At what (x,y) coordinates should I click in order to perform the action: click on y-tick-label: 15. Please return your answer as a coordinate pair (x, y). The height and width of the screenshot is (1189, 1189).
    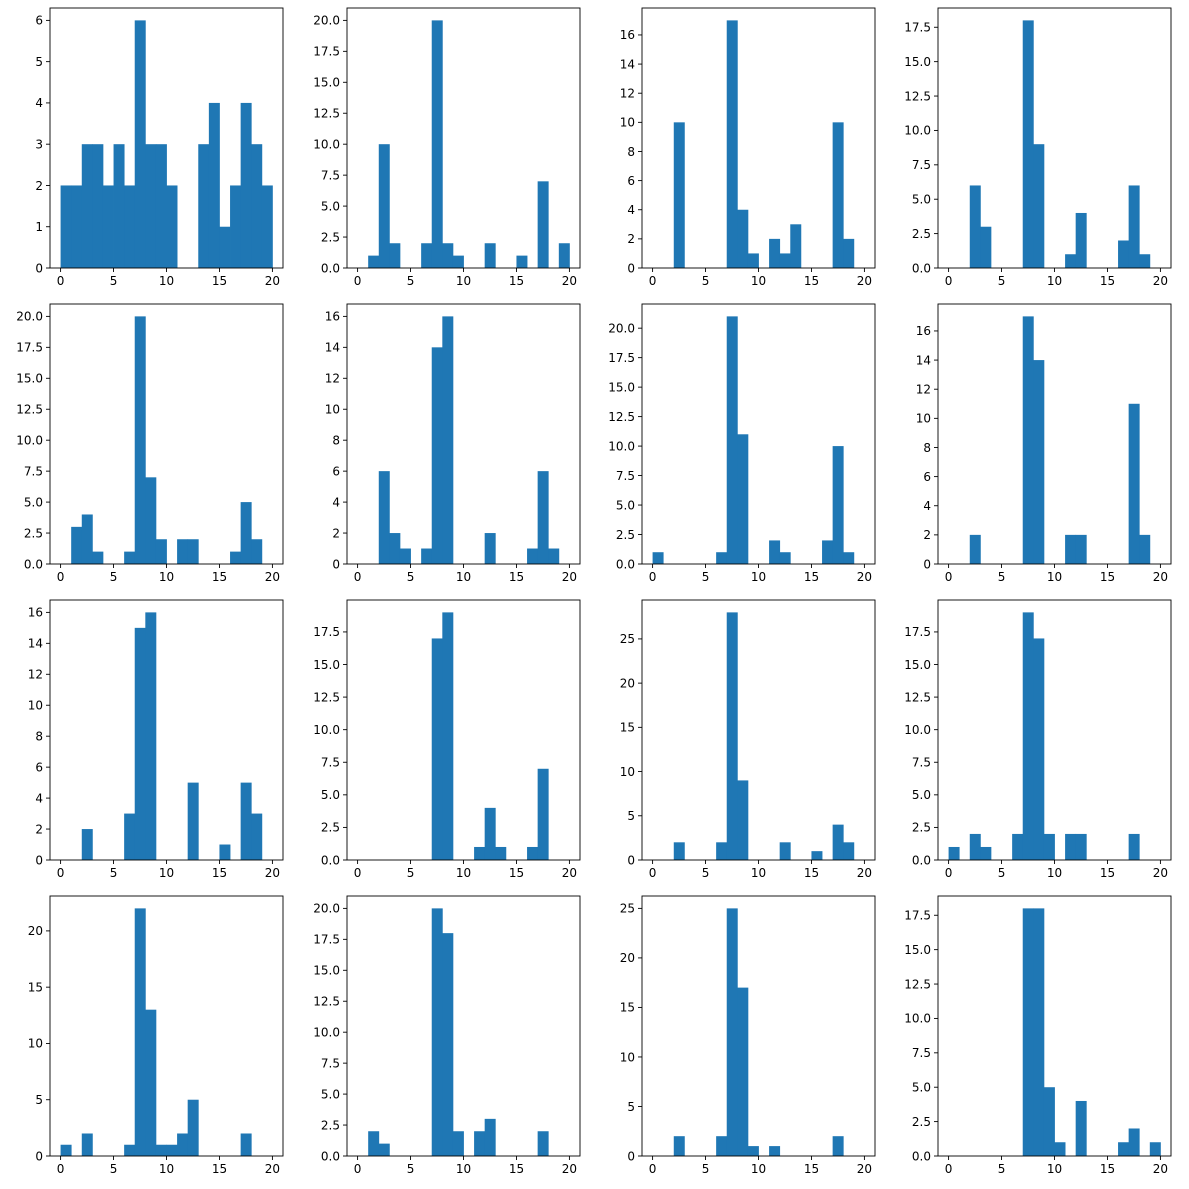
    Looking at the image, I should click on (627, 1008).